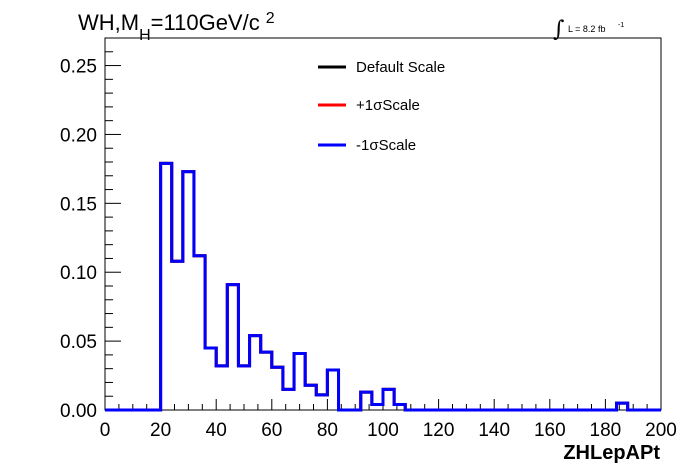  What do you see at coordinates (160, 430) in the screenshot?
I see `x-tick-label: 20` at bounding box center [160, 430].